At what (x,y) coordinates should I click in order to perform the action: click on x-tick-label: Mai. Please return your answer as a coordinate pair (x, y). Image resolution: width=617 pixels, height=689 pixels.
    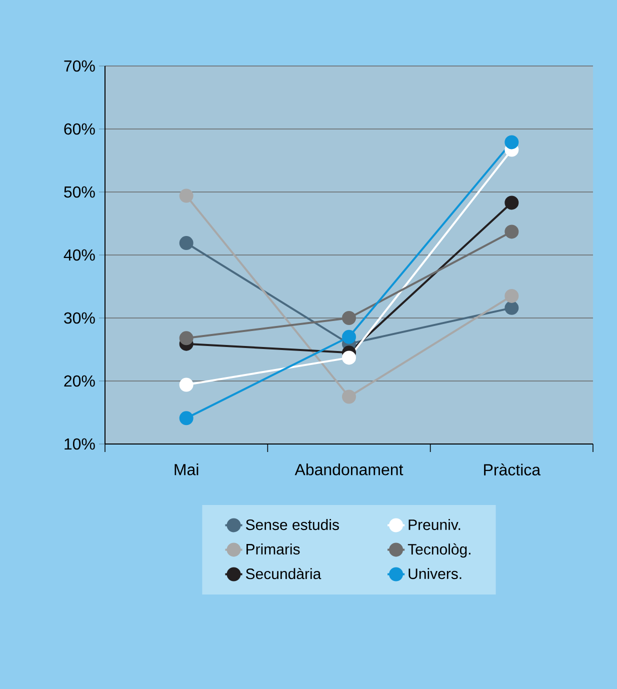
    Looking at the image, I should click on (186, 470).